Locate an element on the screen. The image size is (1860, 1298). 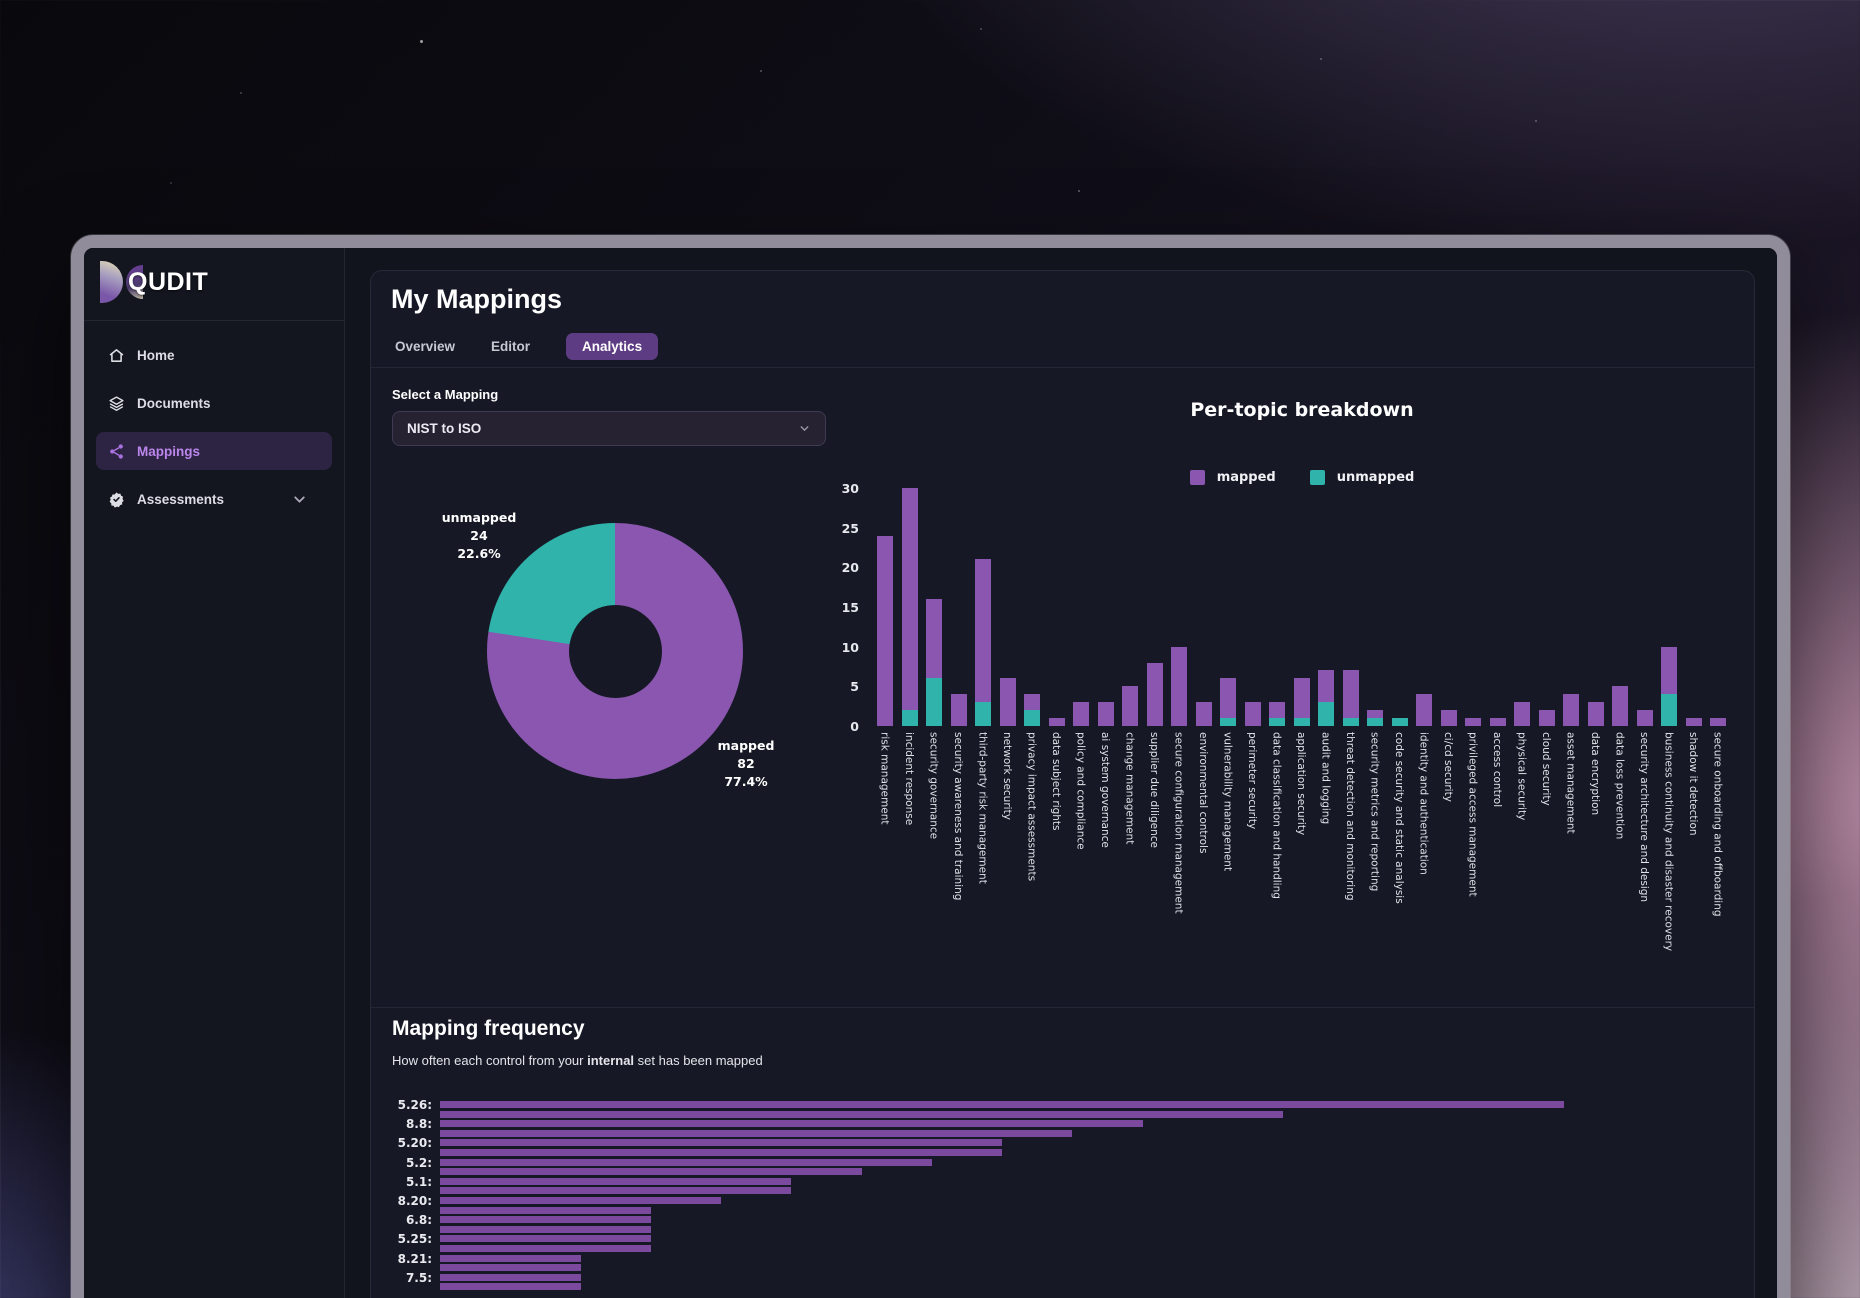
y-axis-tick: 10 is located at coordinates (850, 647).